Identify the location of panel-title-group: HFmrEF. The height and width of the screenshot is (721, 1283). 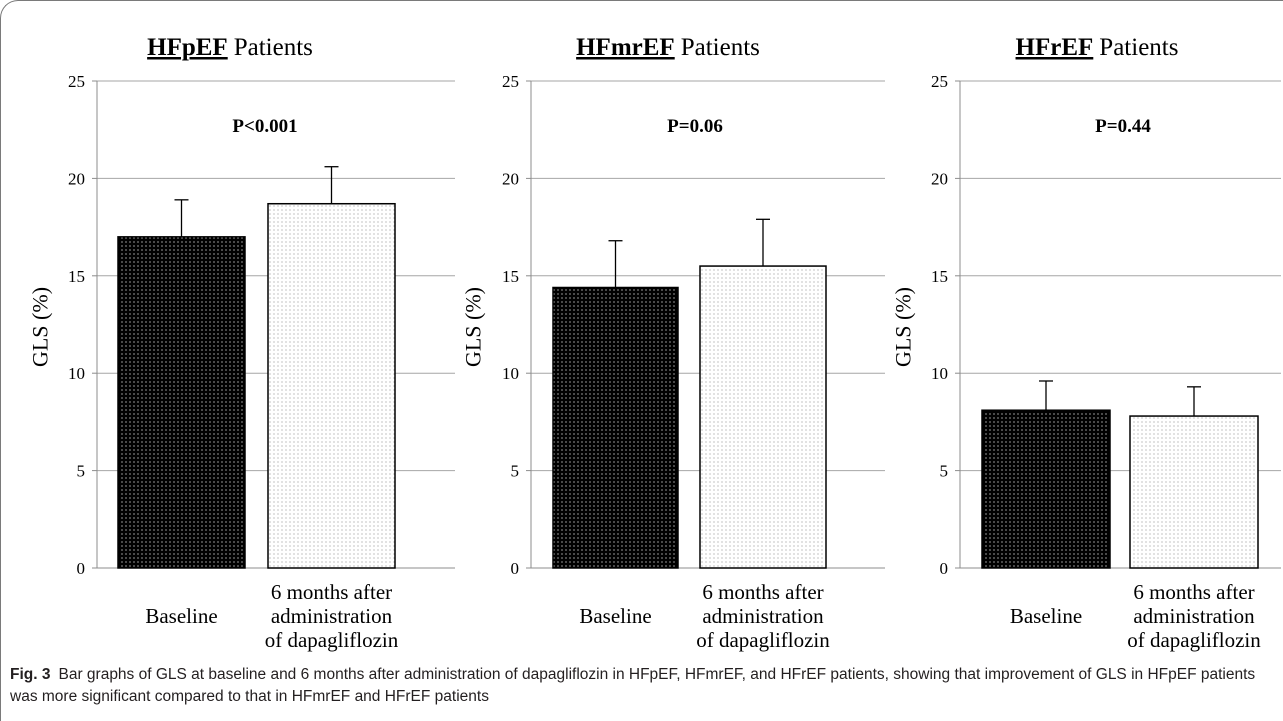
(625, 47).